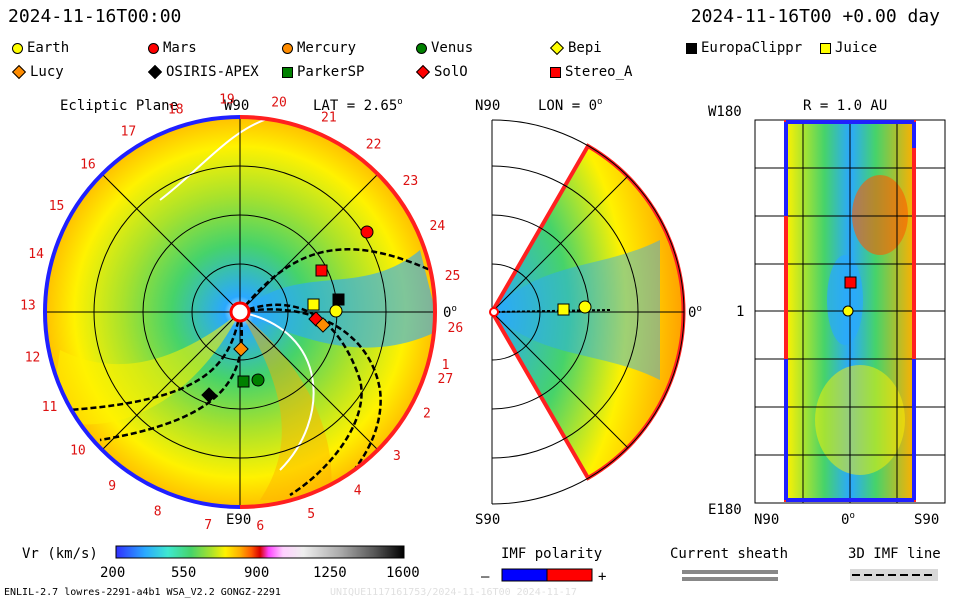 The image size is (960, 600). I want to click on rotation-number: 19, so click(227, 100).